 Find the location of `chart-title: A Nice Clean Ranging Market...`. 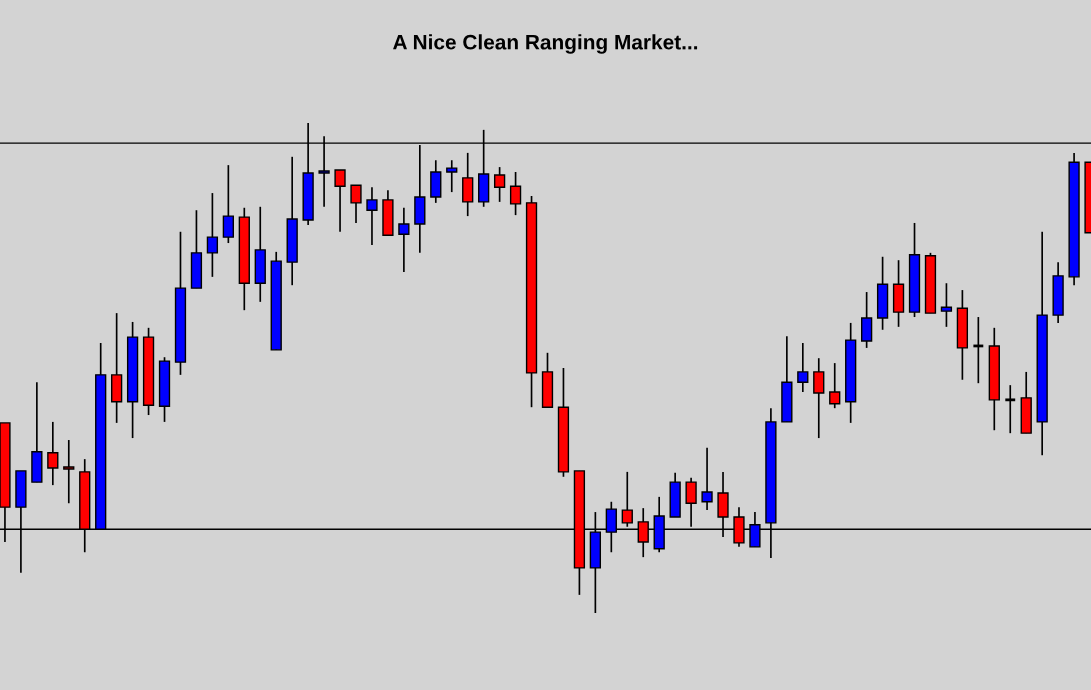

chart-title: A Nice Clean Ranging Market... is located at coordinates (545, 44).